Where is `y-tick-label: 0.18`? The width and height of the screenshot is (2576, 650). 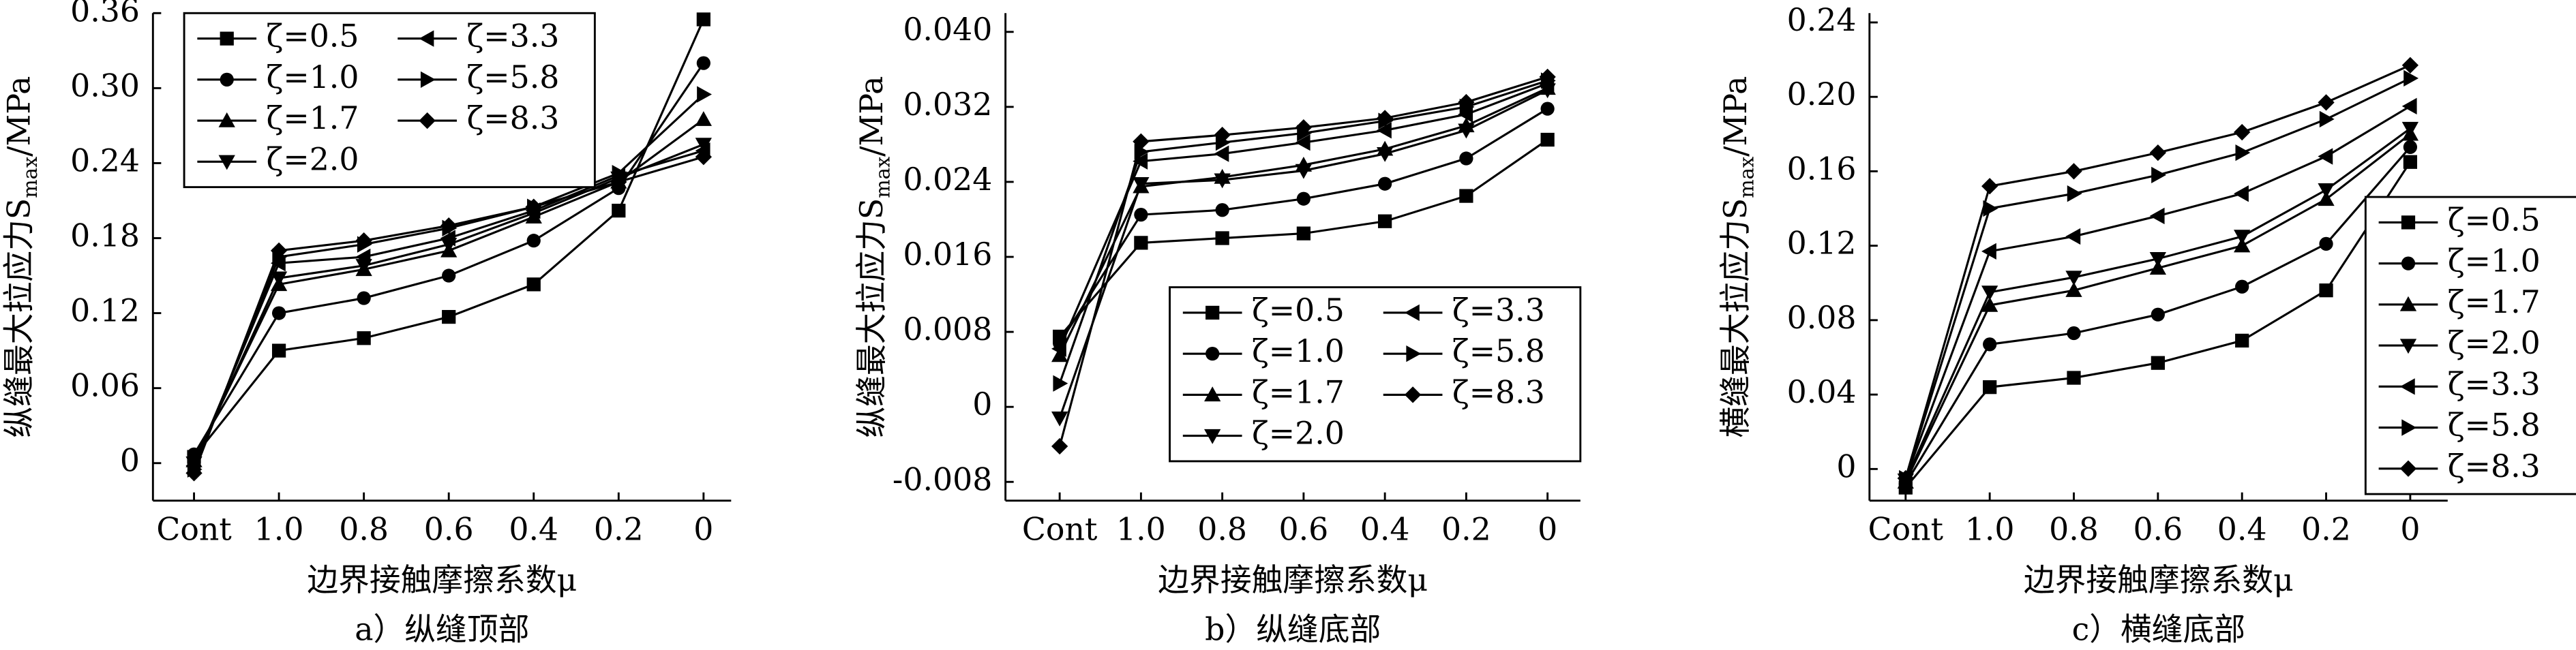
y-tick-label: 0.18 is located at coordinates (105, 236).